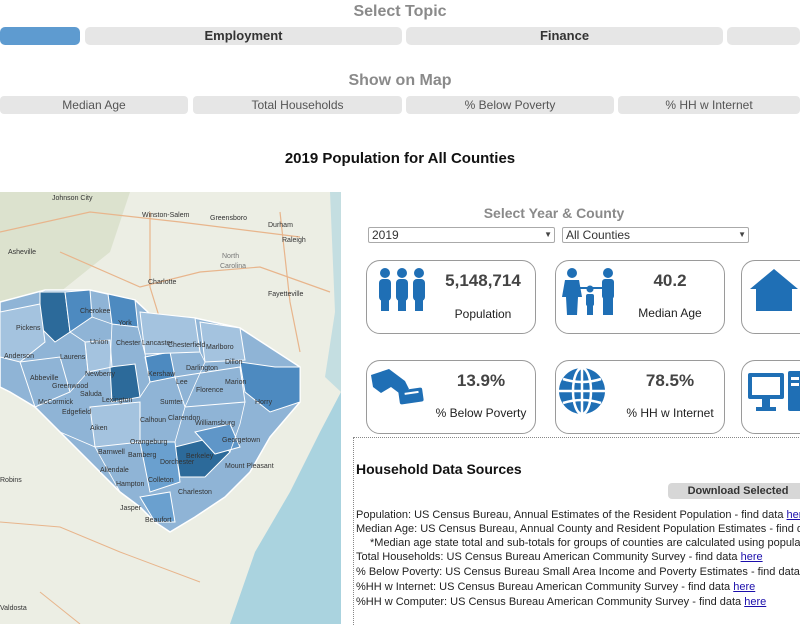 This screenshot has height=625, width=800. I want to click on svg-text: Union, so click(99, 342).